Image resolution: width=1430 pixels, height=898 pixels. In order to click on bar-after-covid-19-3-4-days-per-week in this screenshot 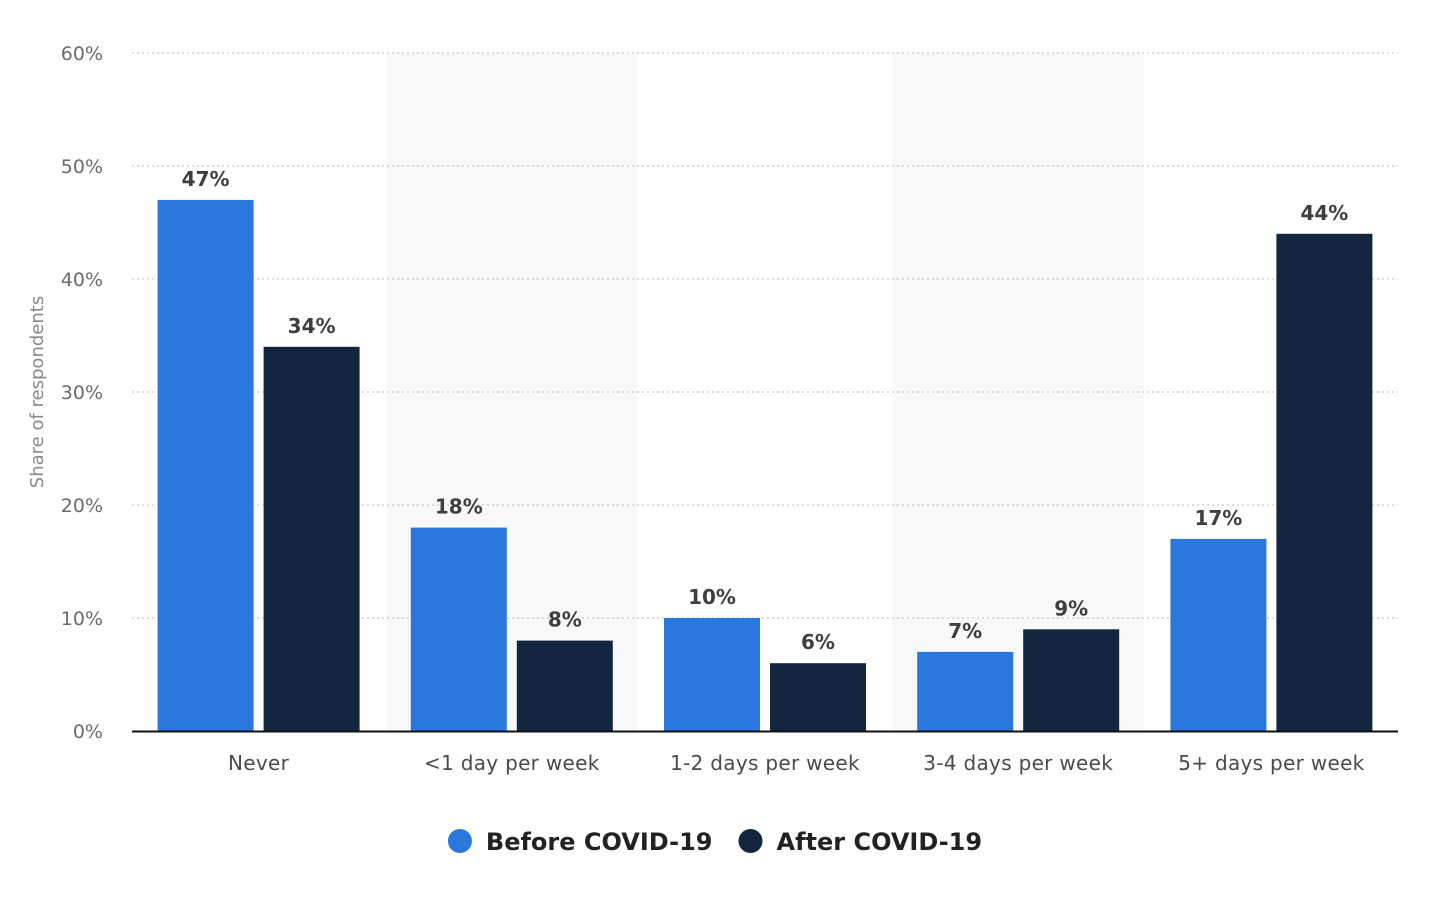, I will do `click(1071, 680)`.